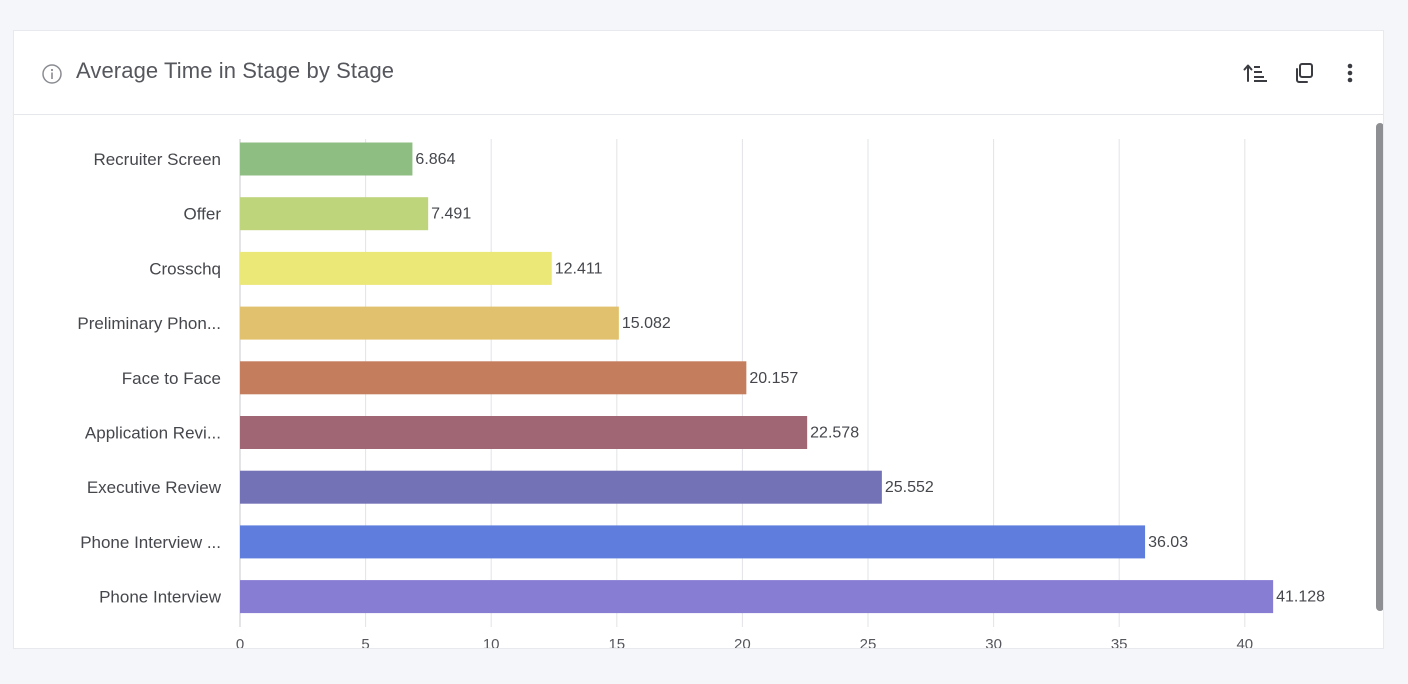 The width and height of the screenshot is (1408, 684). What do you see at coordinates (1244, 642) in the screenshot?
I see `x-tick-label: 40` at bounding box center [1244, 642].